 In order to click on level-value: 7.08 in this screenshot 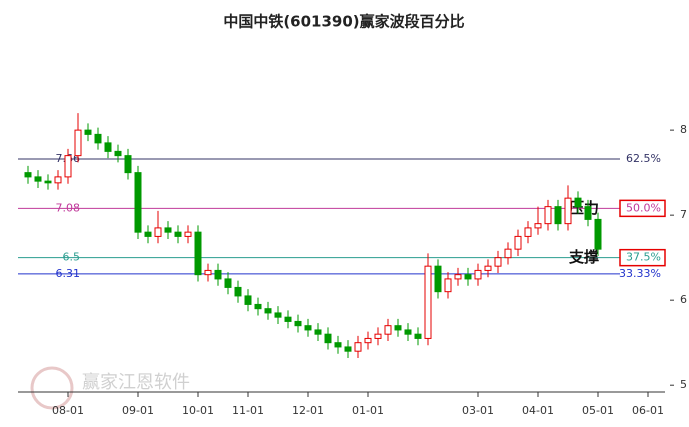, I will do `click(68, 207)`.